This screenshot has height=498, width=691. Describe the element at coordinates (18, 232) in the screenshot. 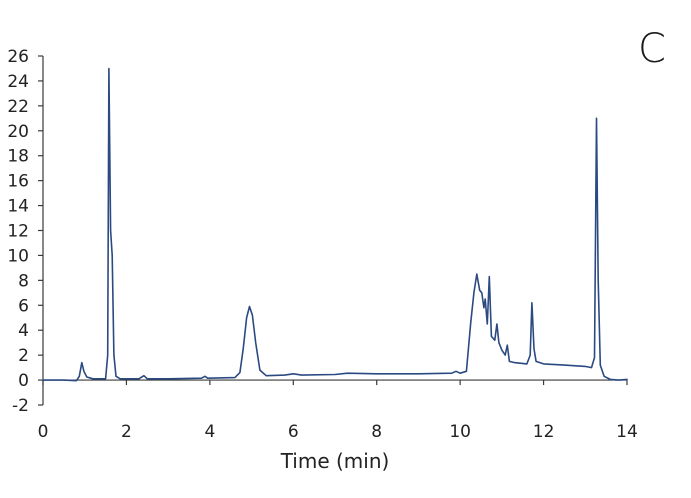

I see `y-tick-label: 12` at that location.